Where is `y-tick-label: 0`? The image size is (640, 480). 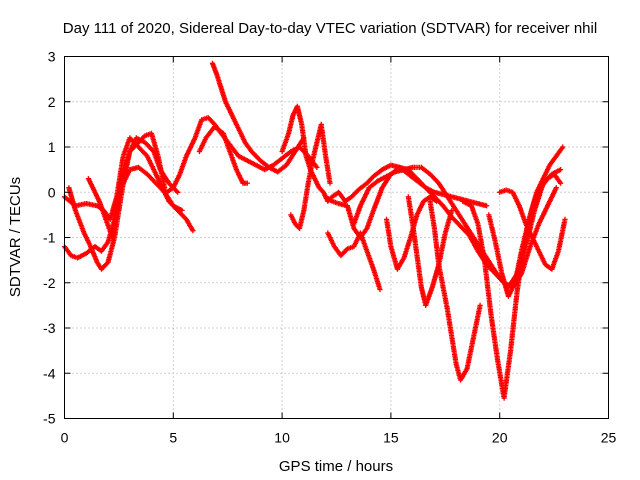 y-tick-label: 0 is located at coordinates (52, 192).